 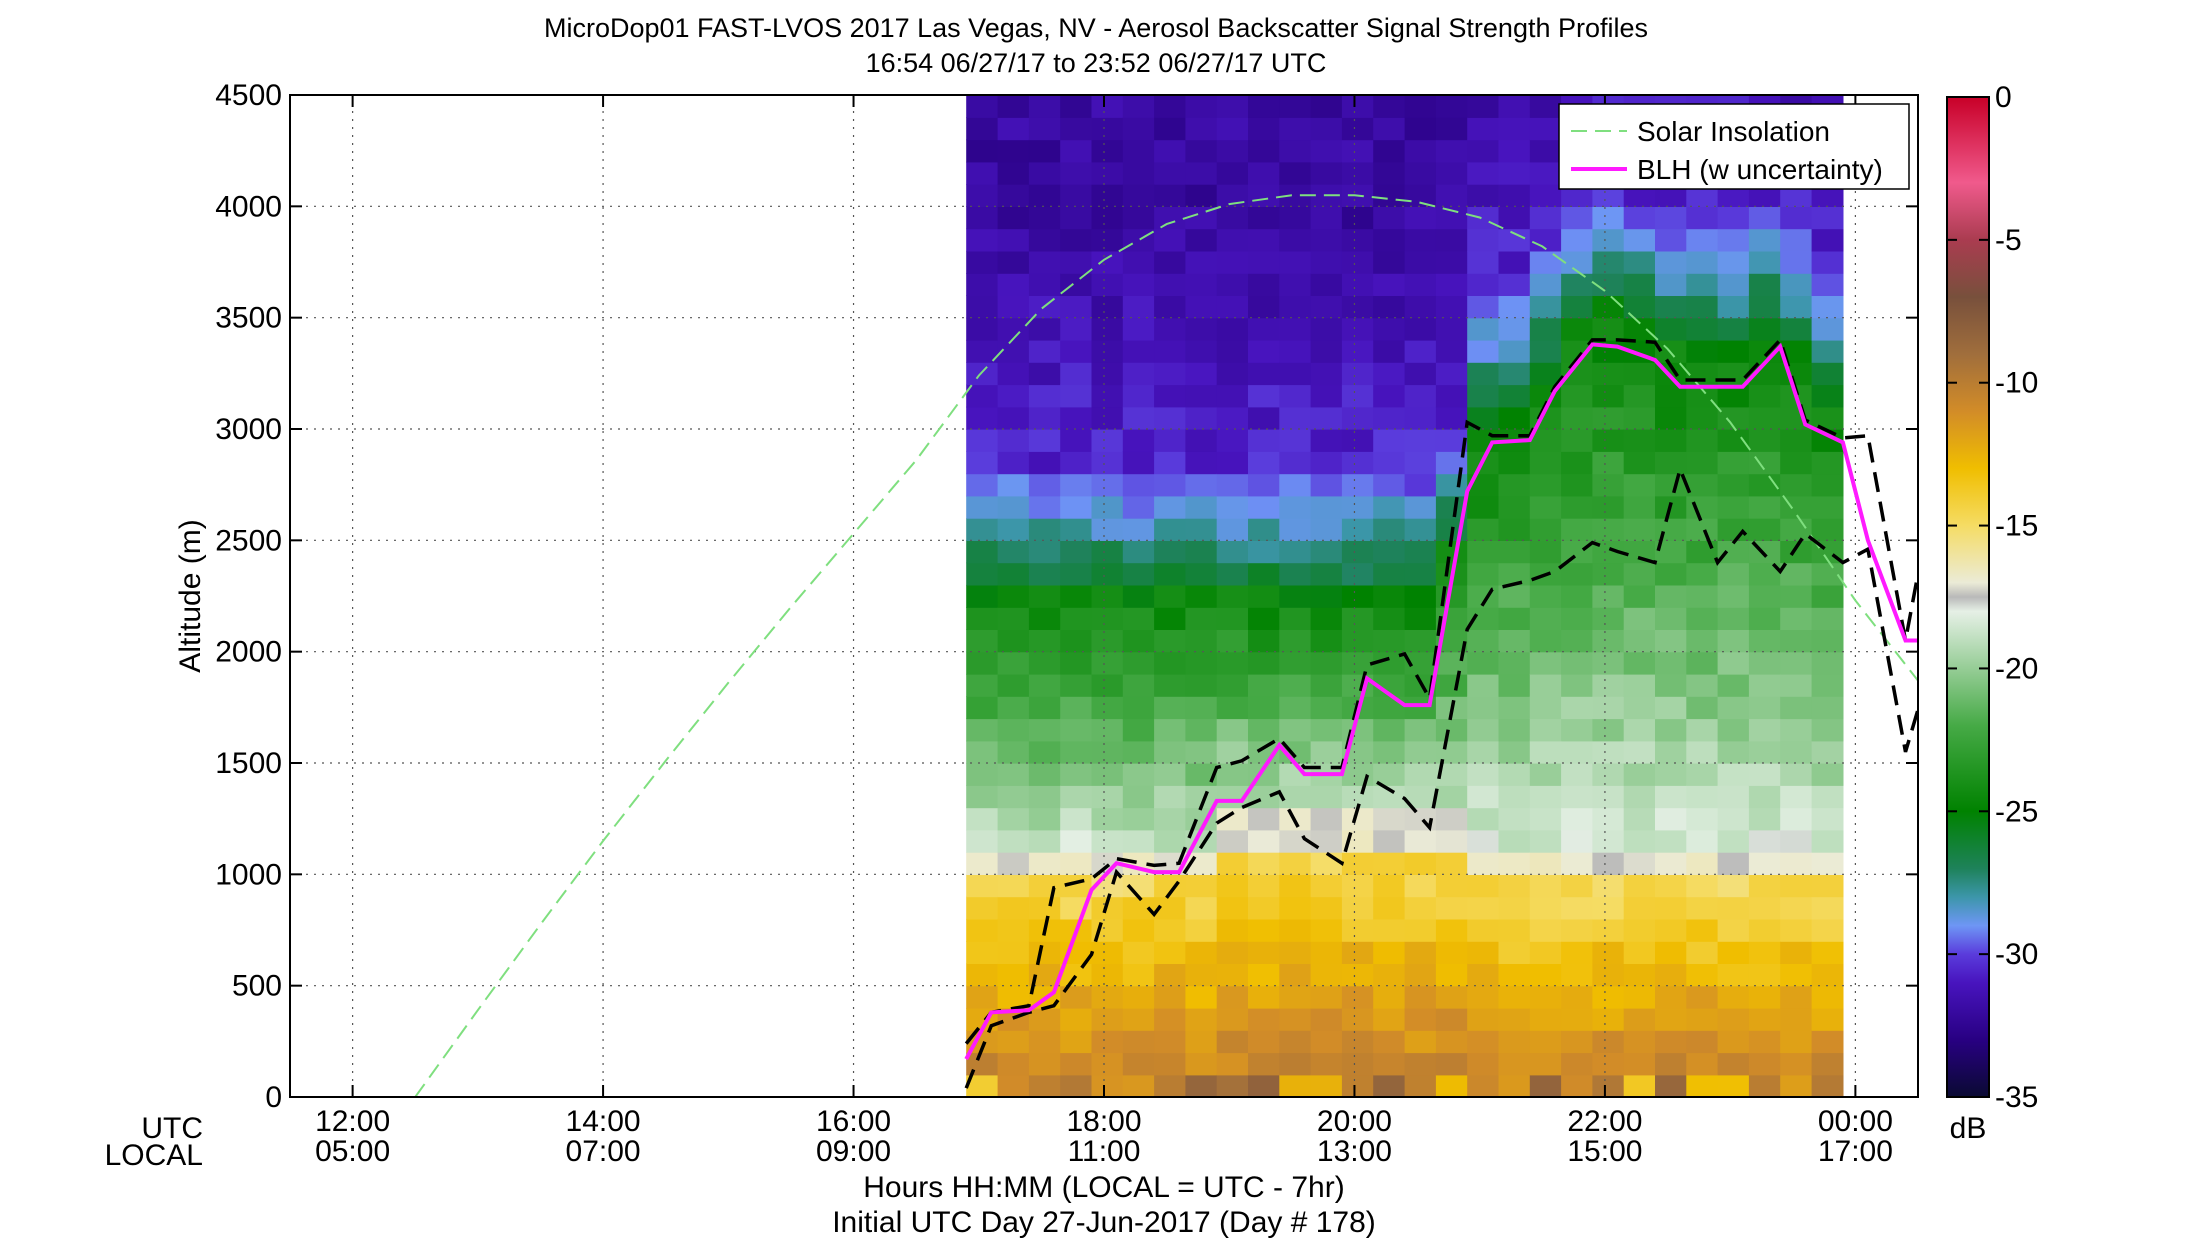 What do you see at coordinates (172, 1128) in the screenshot?
I see `utc-row-label: UTC` at bounding box center [172, 1128].